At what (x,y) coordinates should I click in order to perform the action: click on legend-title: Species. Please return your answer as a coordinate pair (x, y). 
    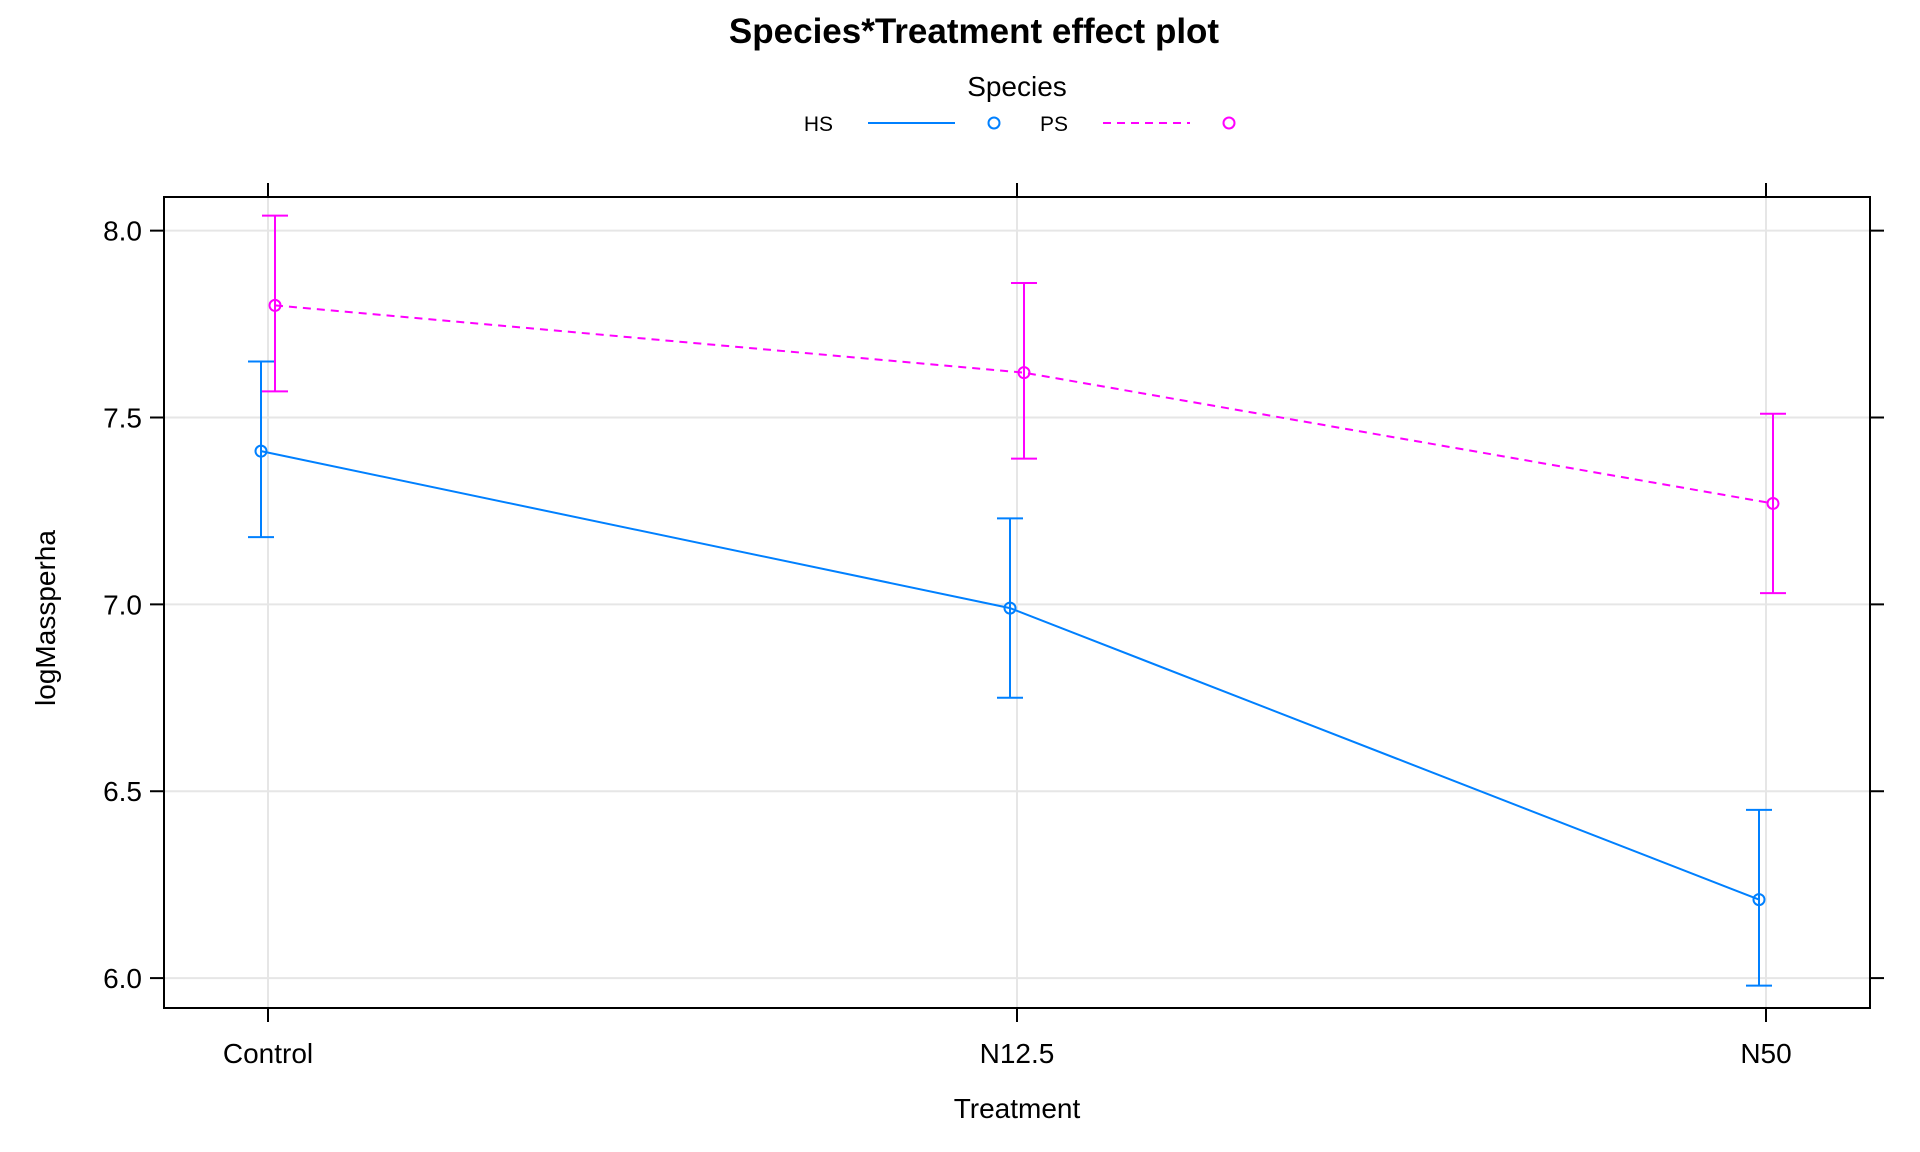
    Looking at the image, I should click on (1017, 86).